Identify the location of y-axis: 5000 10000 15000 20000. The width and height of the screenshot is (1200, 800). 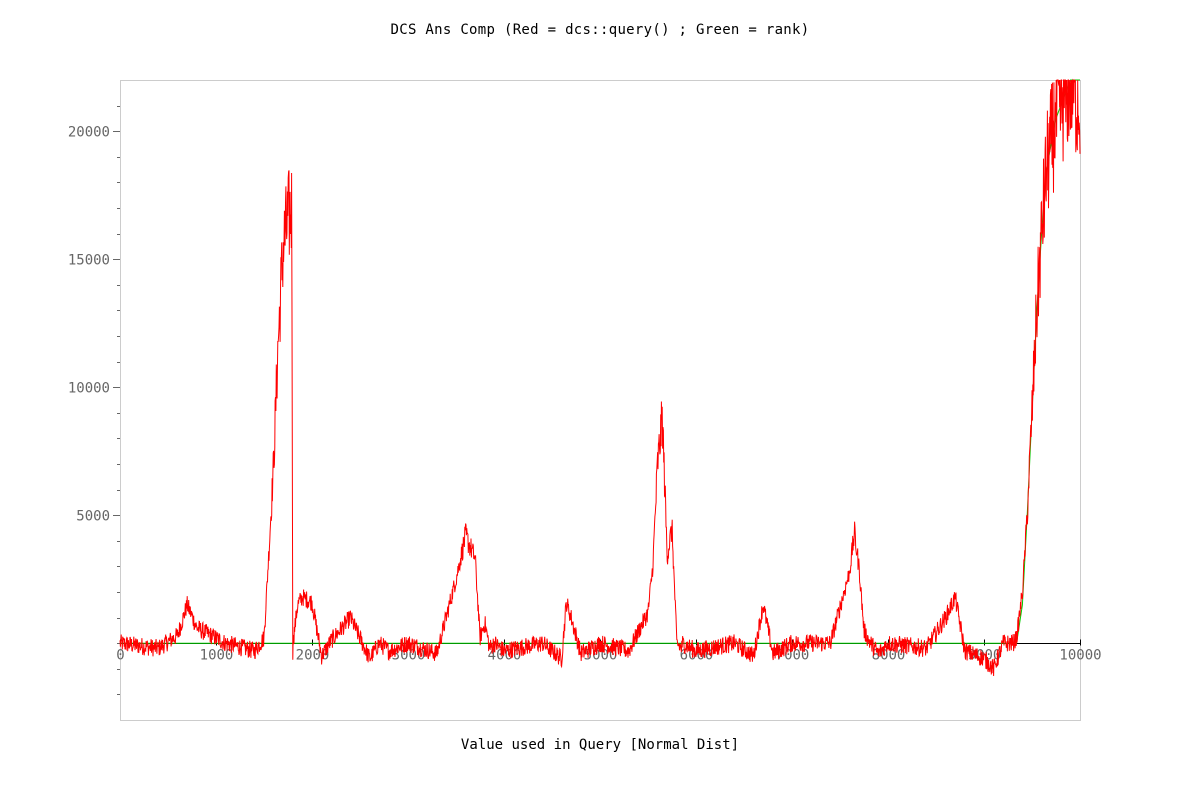
(94, 400).